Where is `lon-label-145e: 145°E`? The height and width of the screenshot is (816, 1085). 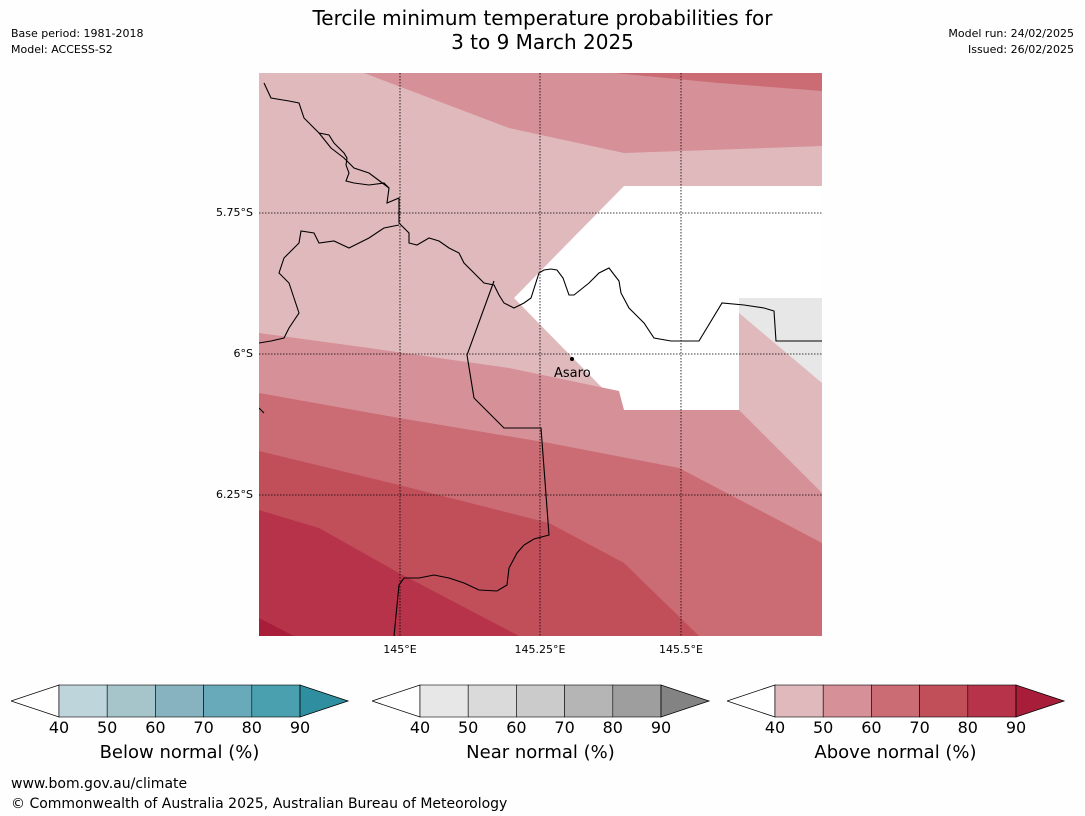
lon-label-145e: 145°E is located at coordinates (400, 649).